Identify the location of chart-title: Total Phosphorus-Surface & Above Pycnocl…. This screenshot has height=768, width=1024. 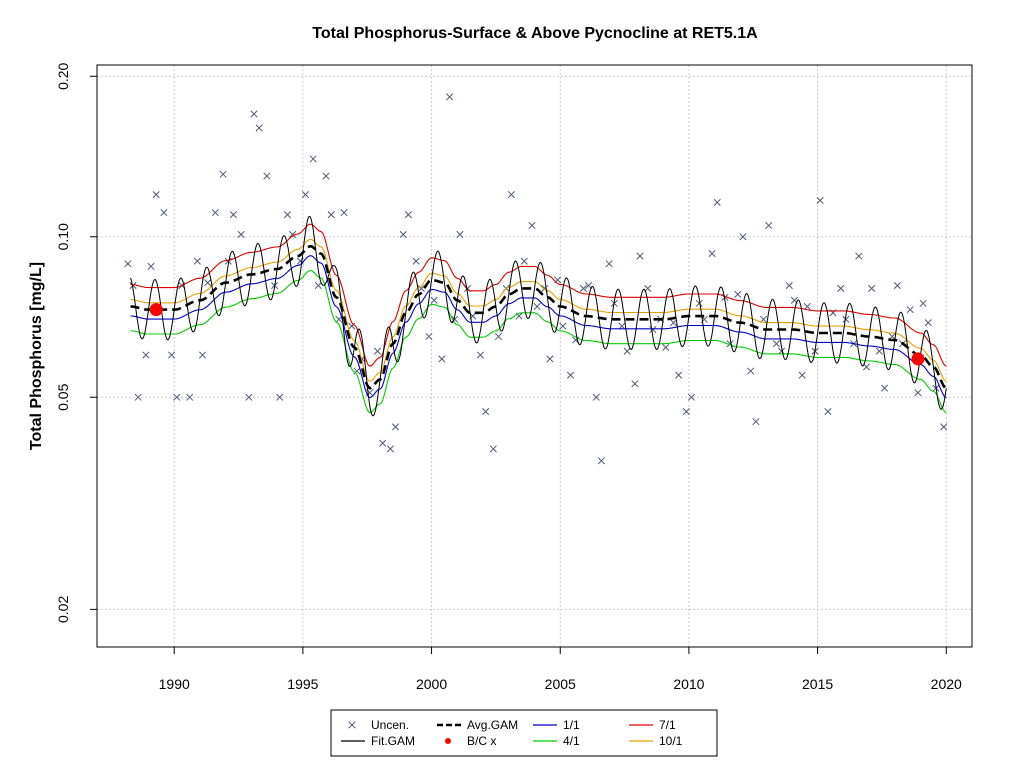
(535, 33).